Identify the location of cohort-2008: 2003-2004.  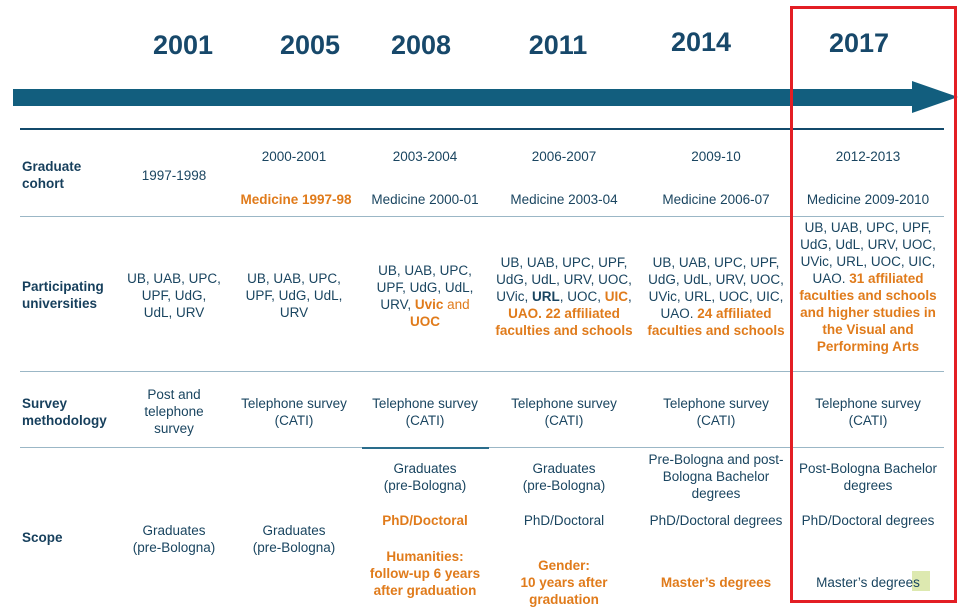
(425, 156).